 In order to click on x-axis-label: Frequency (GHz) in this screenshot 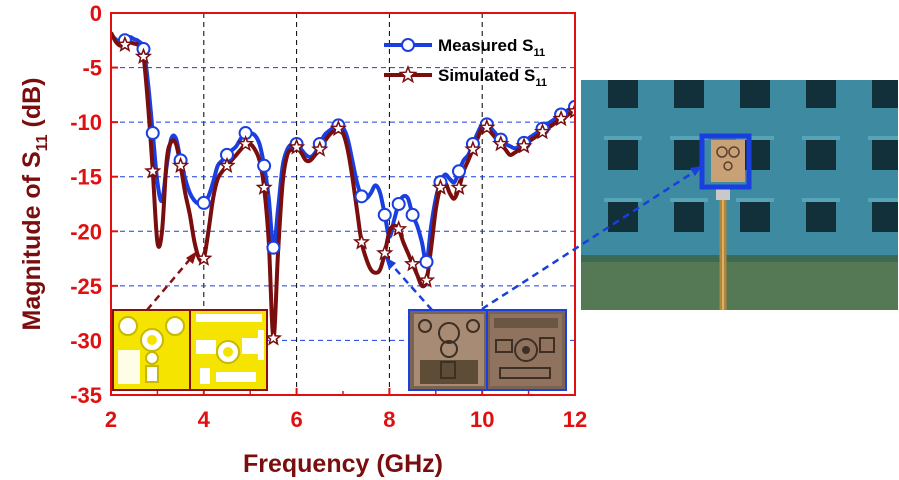, I will do `click(343, 464)`.